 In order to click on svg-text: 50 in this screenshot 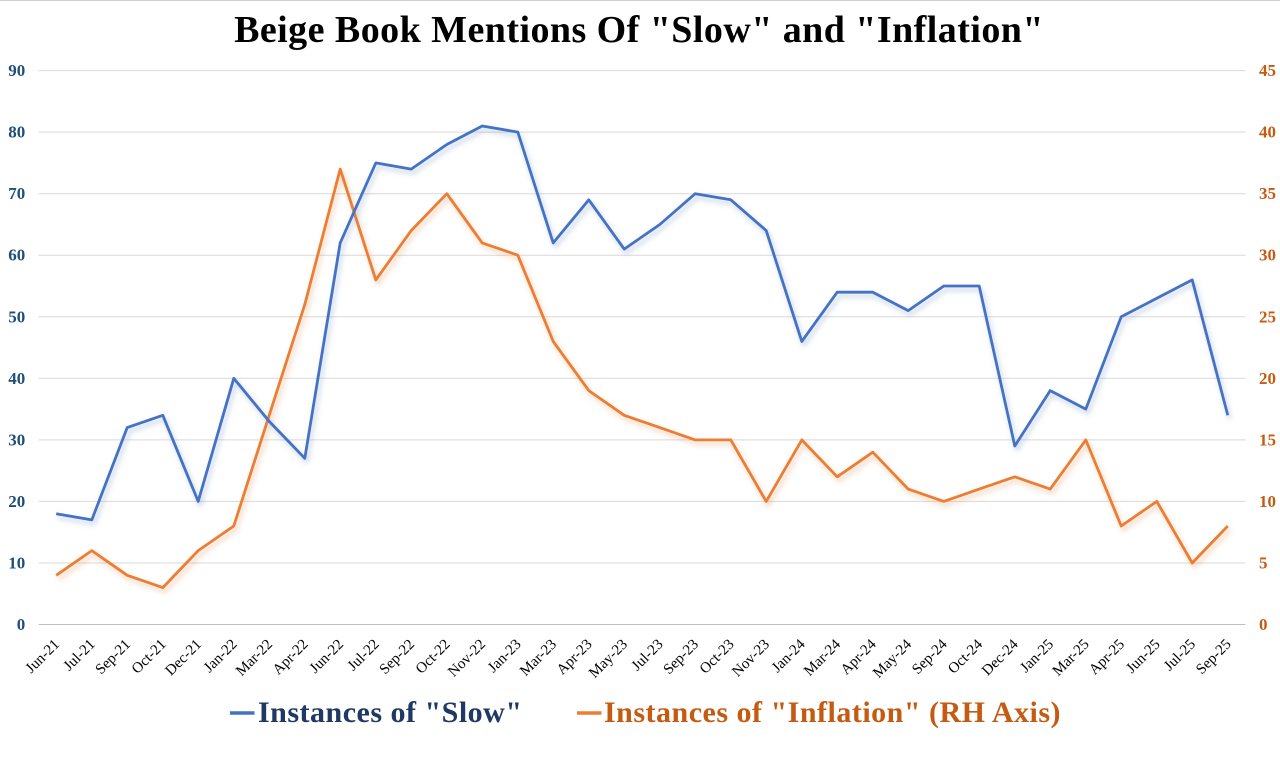, I will do `click(16, 316)`.